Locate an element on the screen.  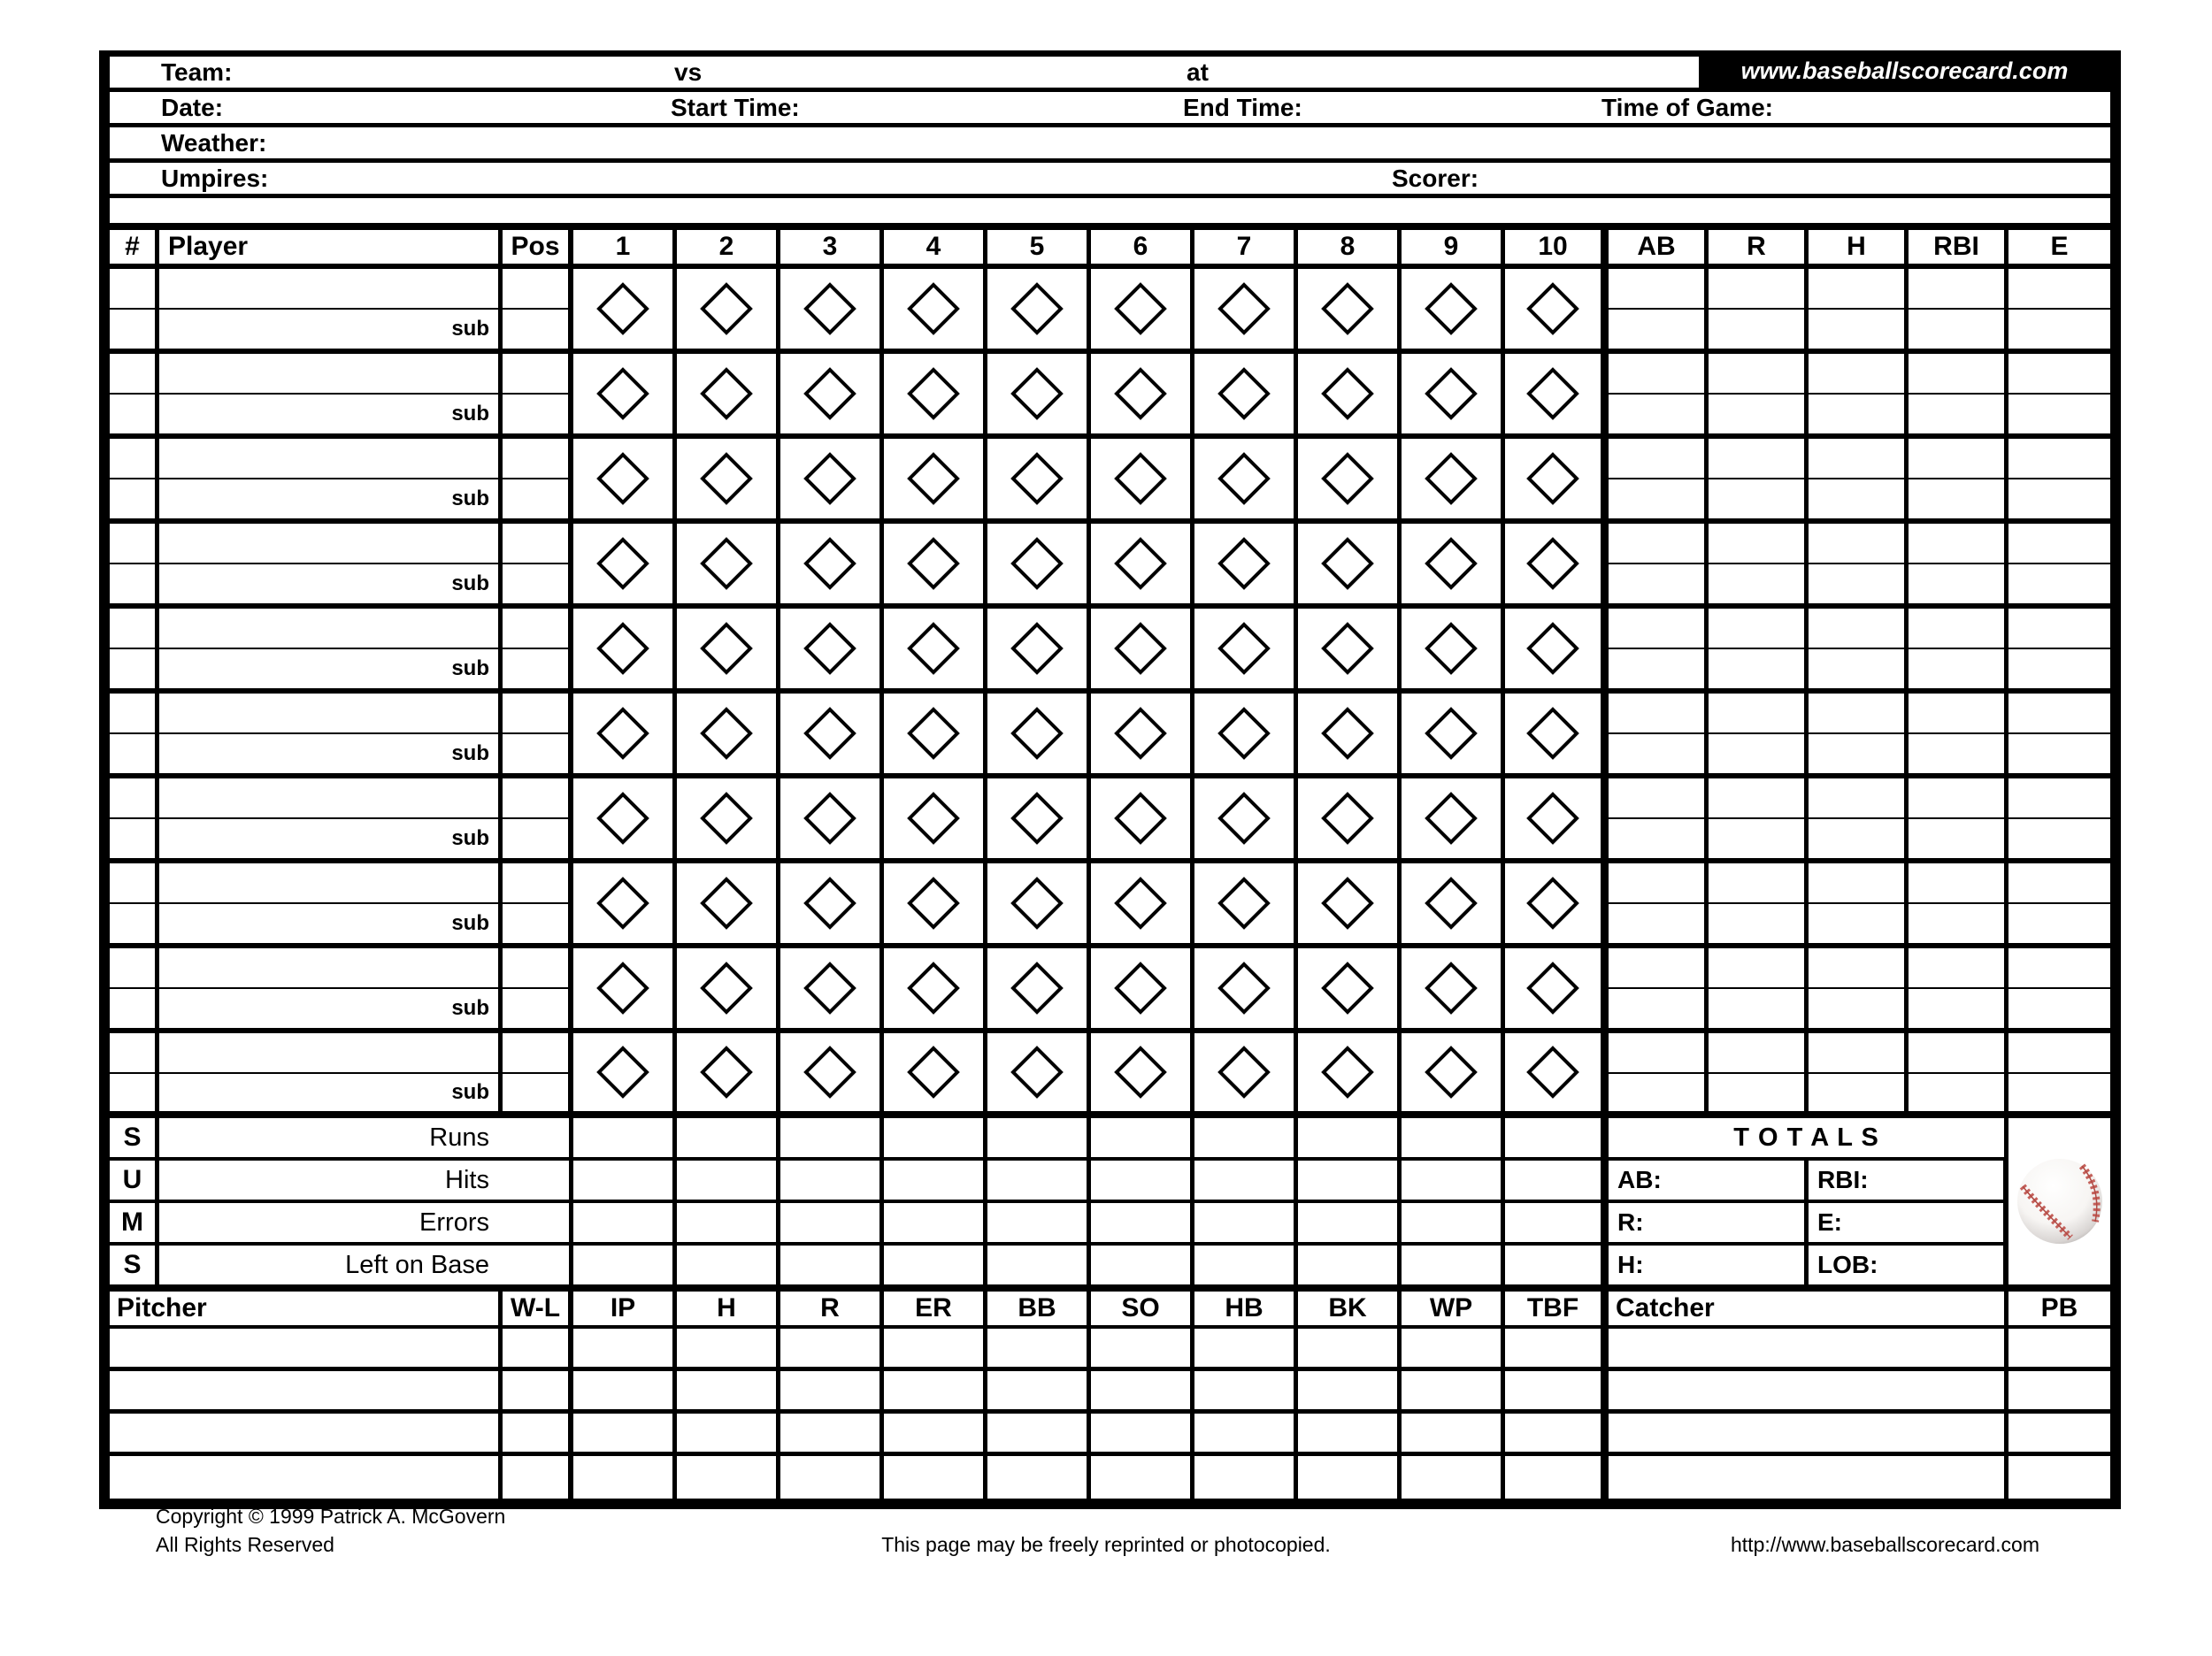
catcher-cell is located at coordinates (1809, 1435).